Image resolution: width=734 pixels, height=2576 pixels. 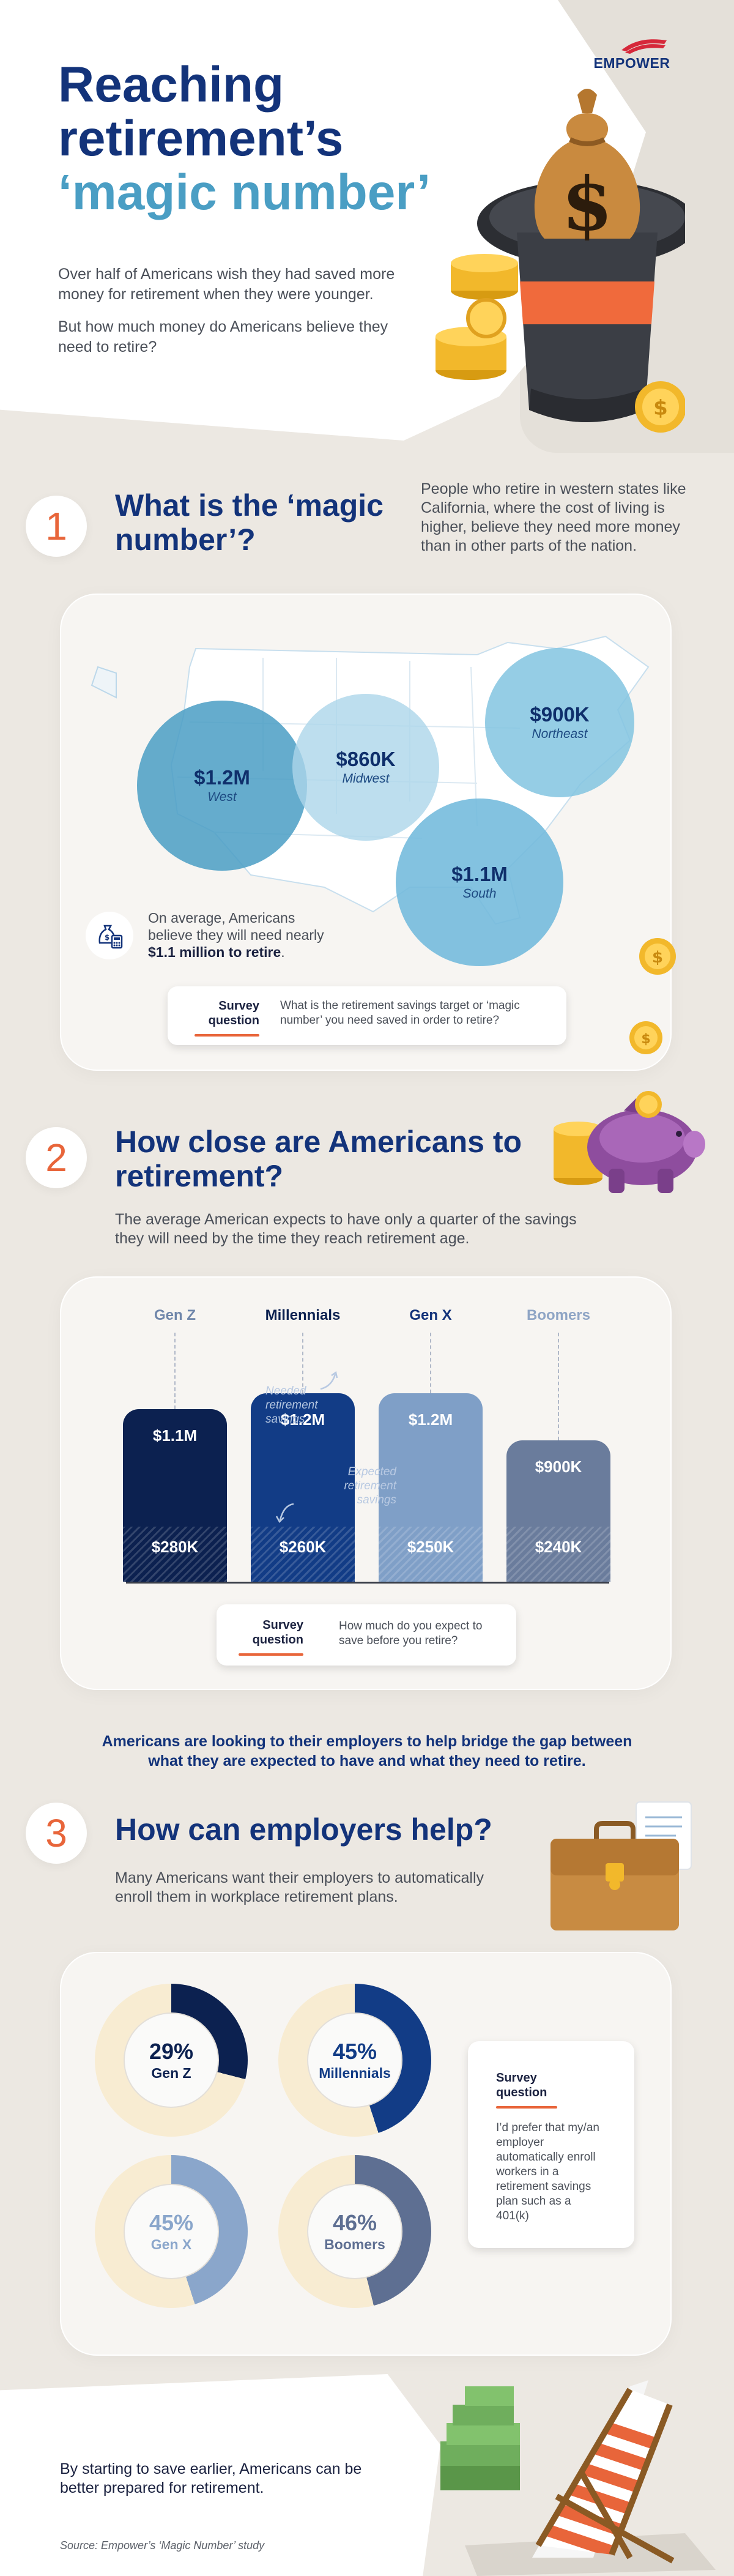 What do you see at coordinates (366, 2154) in the screenshot?
I see `auto-enroll-donut-charts: 29% Gen Z 45% Millennials 45% Gen X 46% Boomers` at bounding box center [366, 2154].